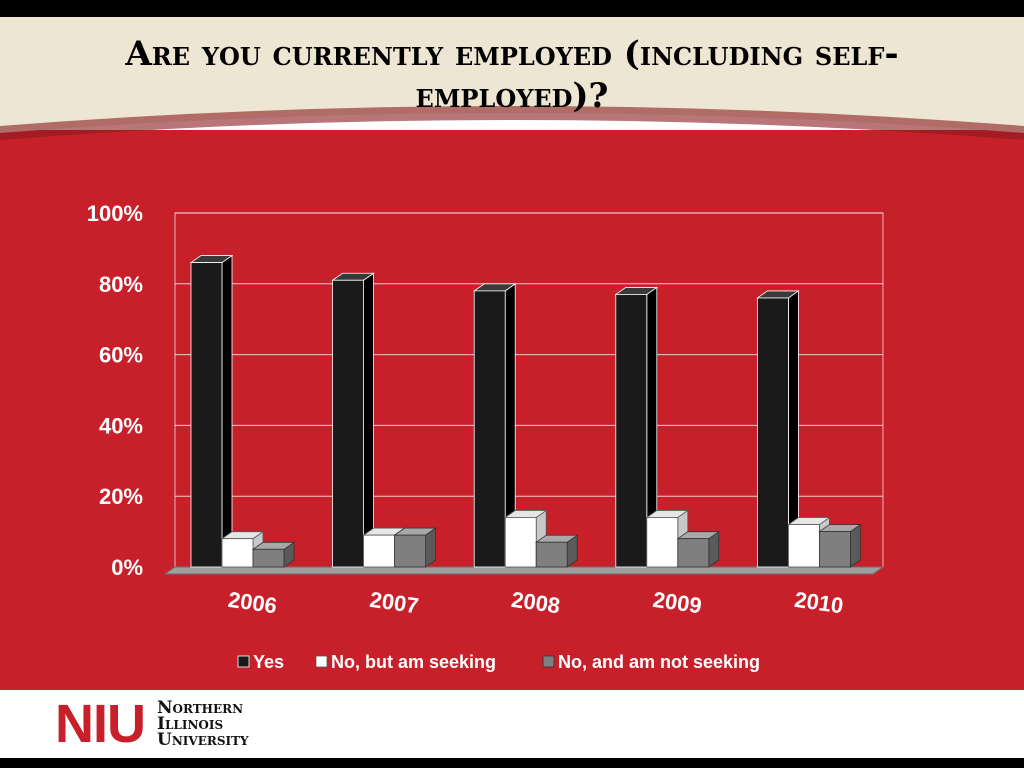 This screenshot has height=768, width=1024. Describe the element at coordinates (115, 213) in the screenshot. I see `y-tick-label: 100%` at that location.